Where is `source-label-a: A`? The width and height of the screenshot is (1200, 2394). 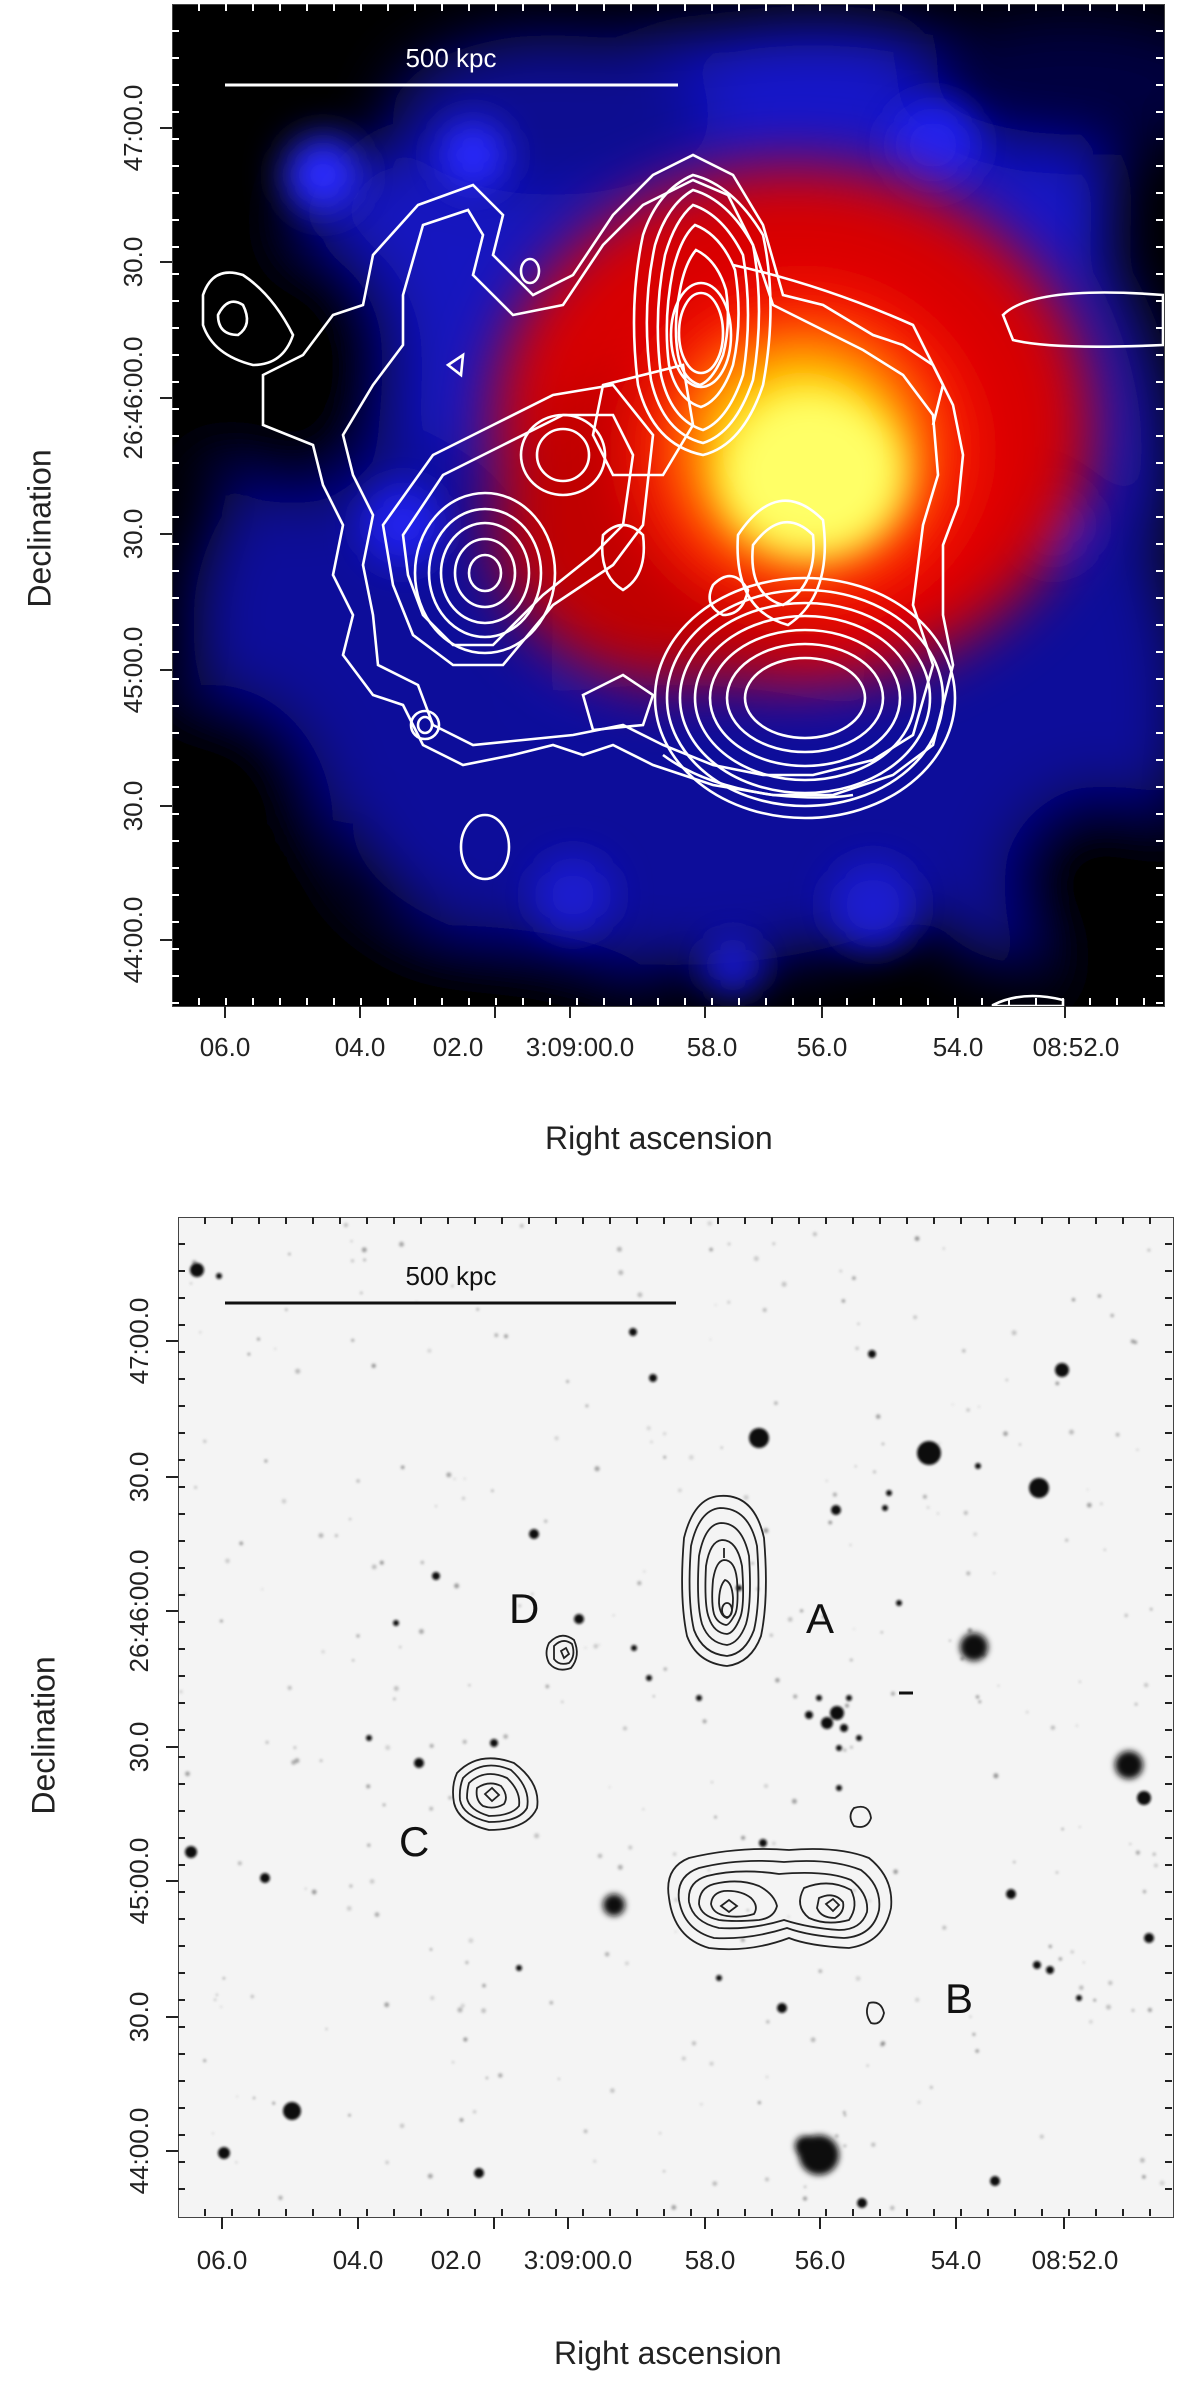
source-label-a: A is located at coordinates (820, 1618).